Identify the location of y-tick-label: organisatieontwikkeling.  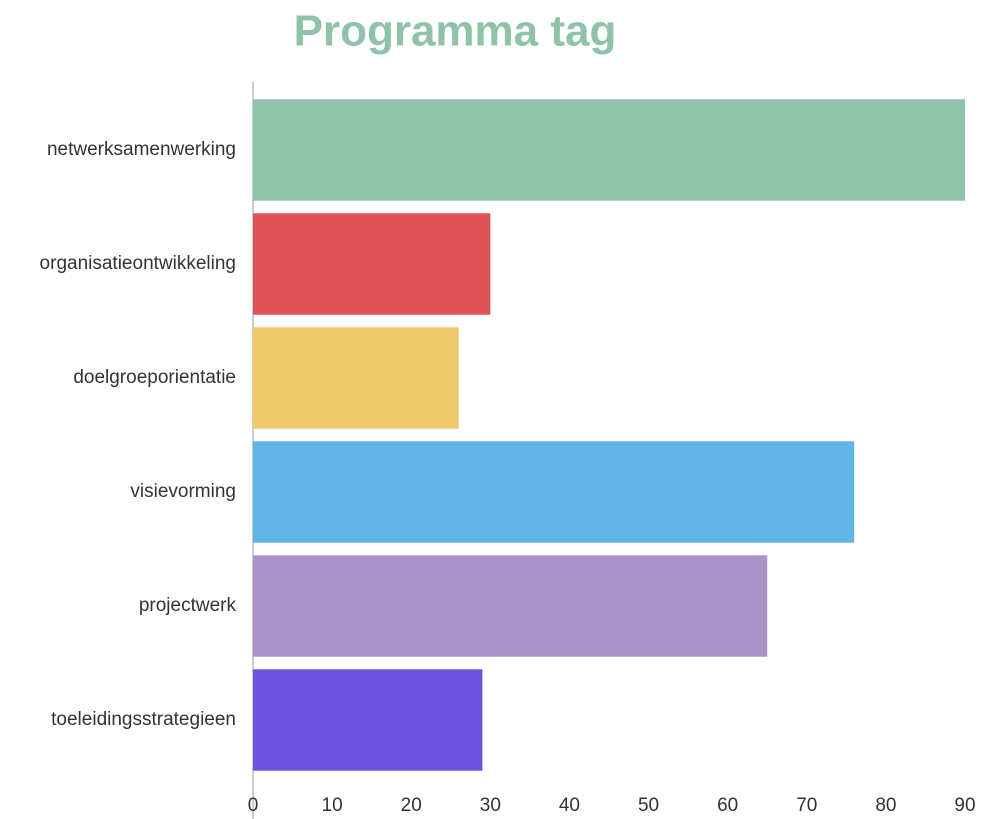
(138, 263).